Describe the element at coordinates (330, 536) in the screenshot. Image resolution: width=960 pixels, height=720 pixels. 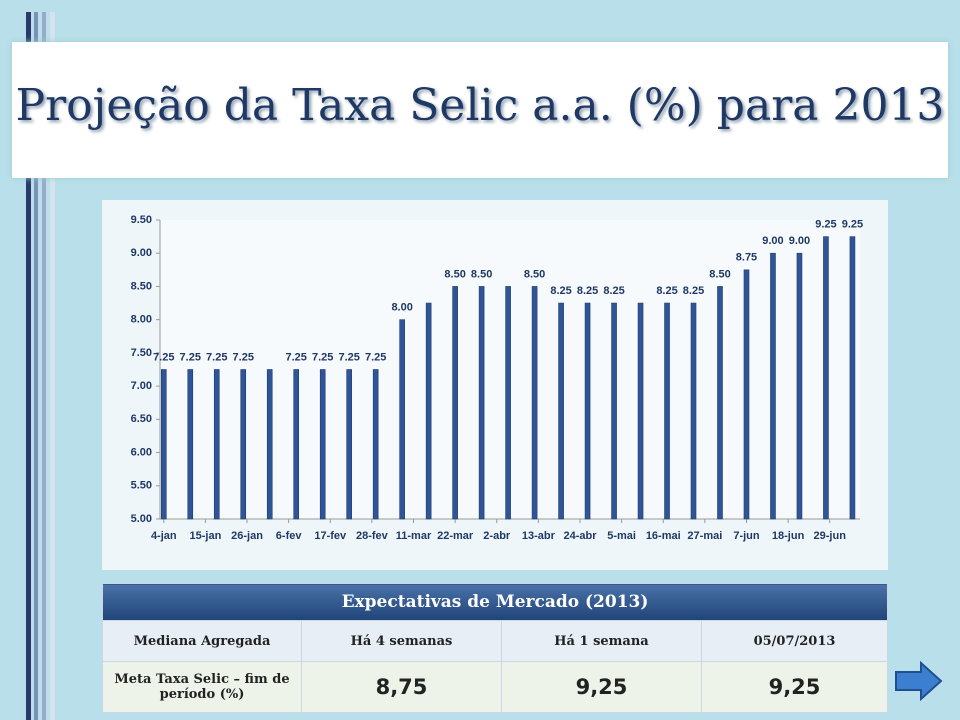
I see `x-tick-label: 17-fev` at that location.